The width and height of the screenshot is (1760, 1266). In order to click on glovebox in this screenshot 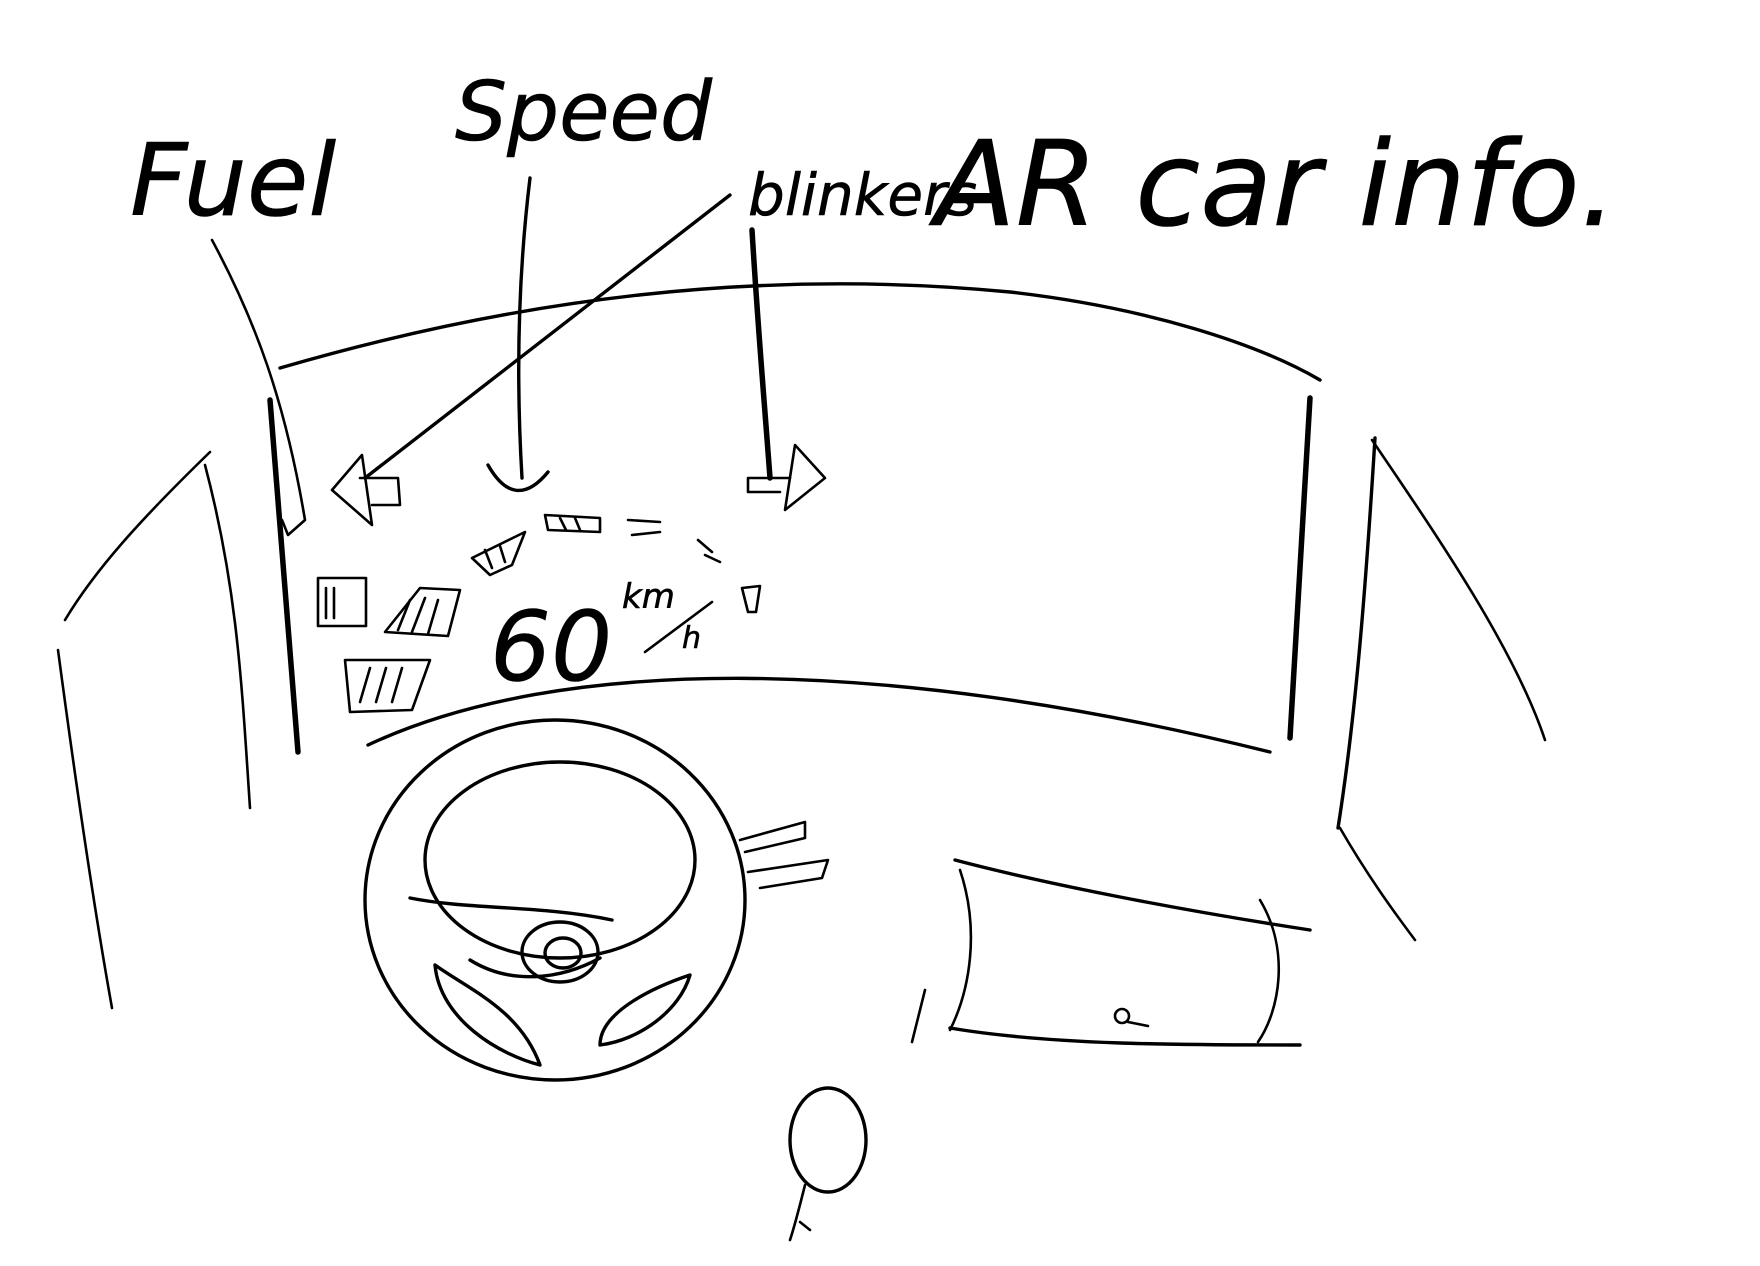, I will do `click(1111, 952)`.